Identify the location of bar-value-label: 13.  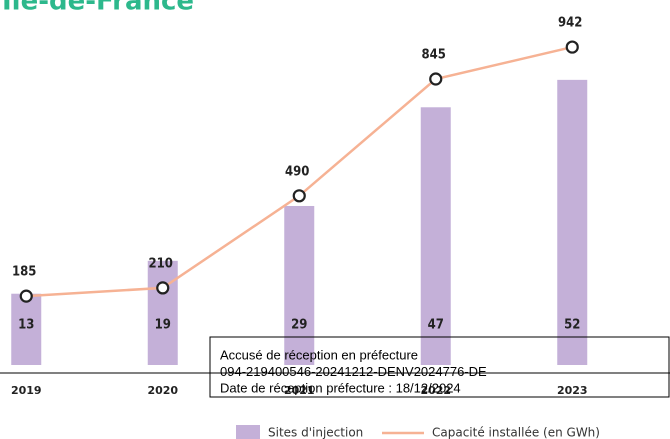
(26, 325).